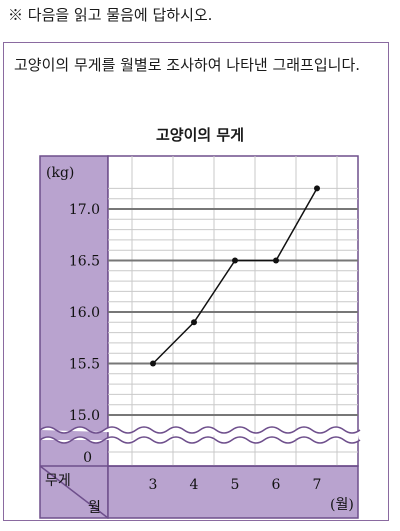 The width and height of the screenshot is (400, 531). What do you see at coordinates (74, 337) in the screenshot?
I see `chart-left-panel` at bounding box center [74, 337].